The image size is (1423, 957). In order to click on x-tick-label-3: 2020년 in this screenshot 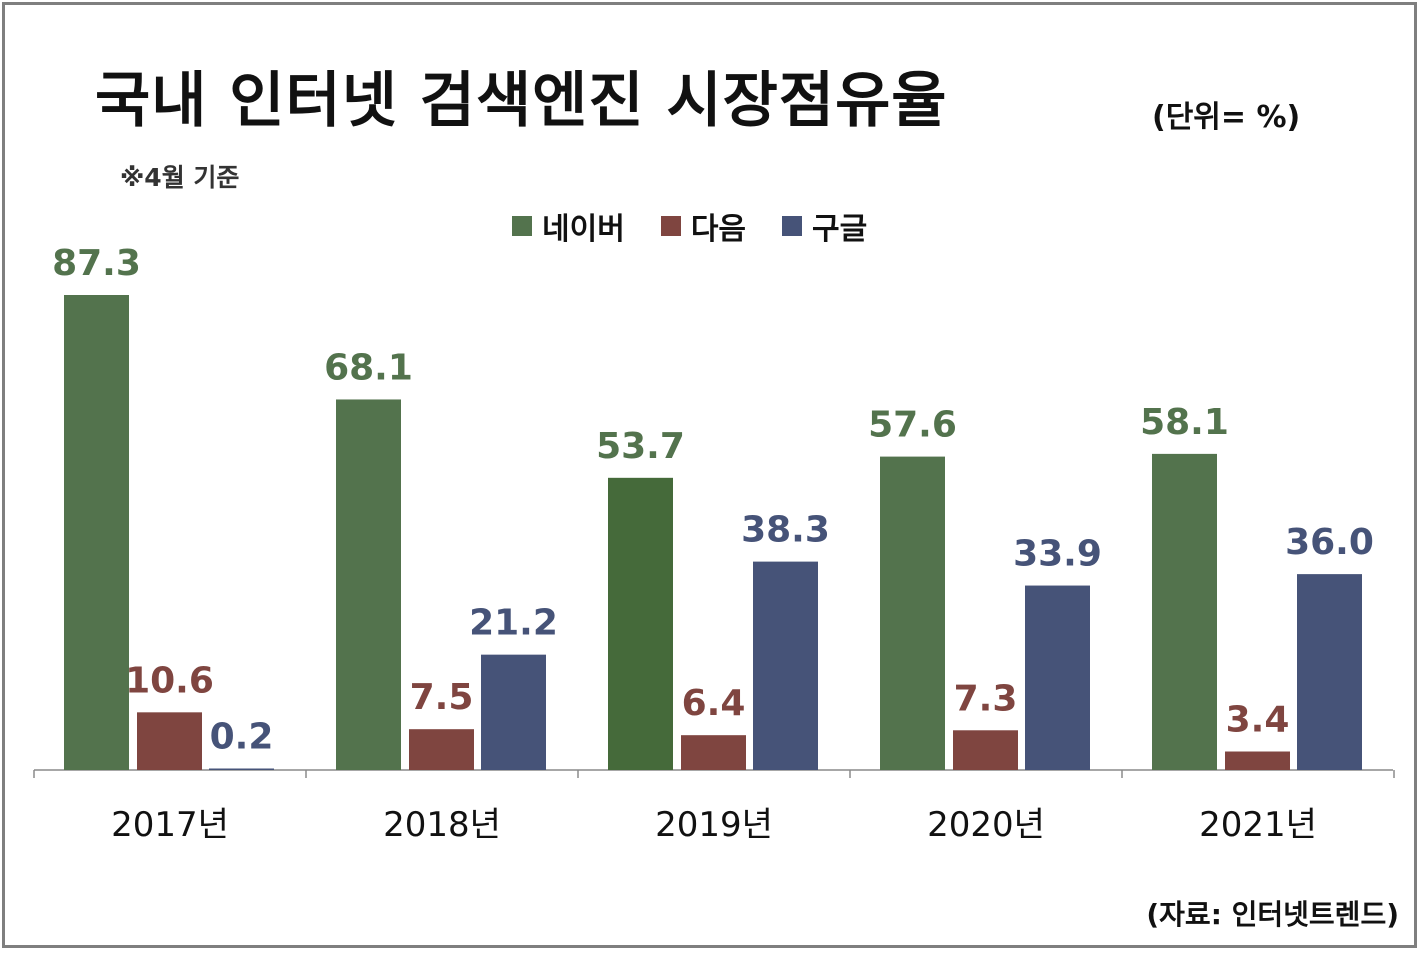, I will do `click(986, 825)`.